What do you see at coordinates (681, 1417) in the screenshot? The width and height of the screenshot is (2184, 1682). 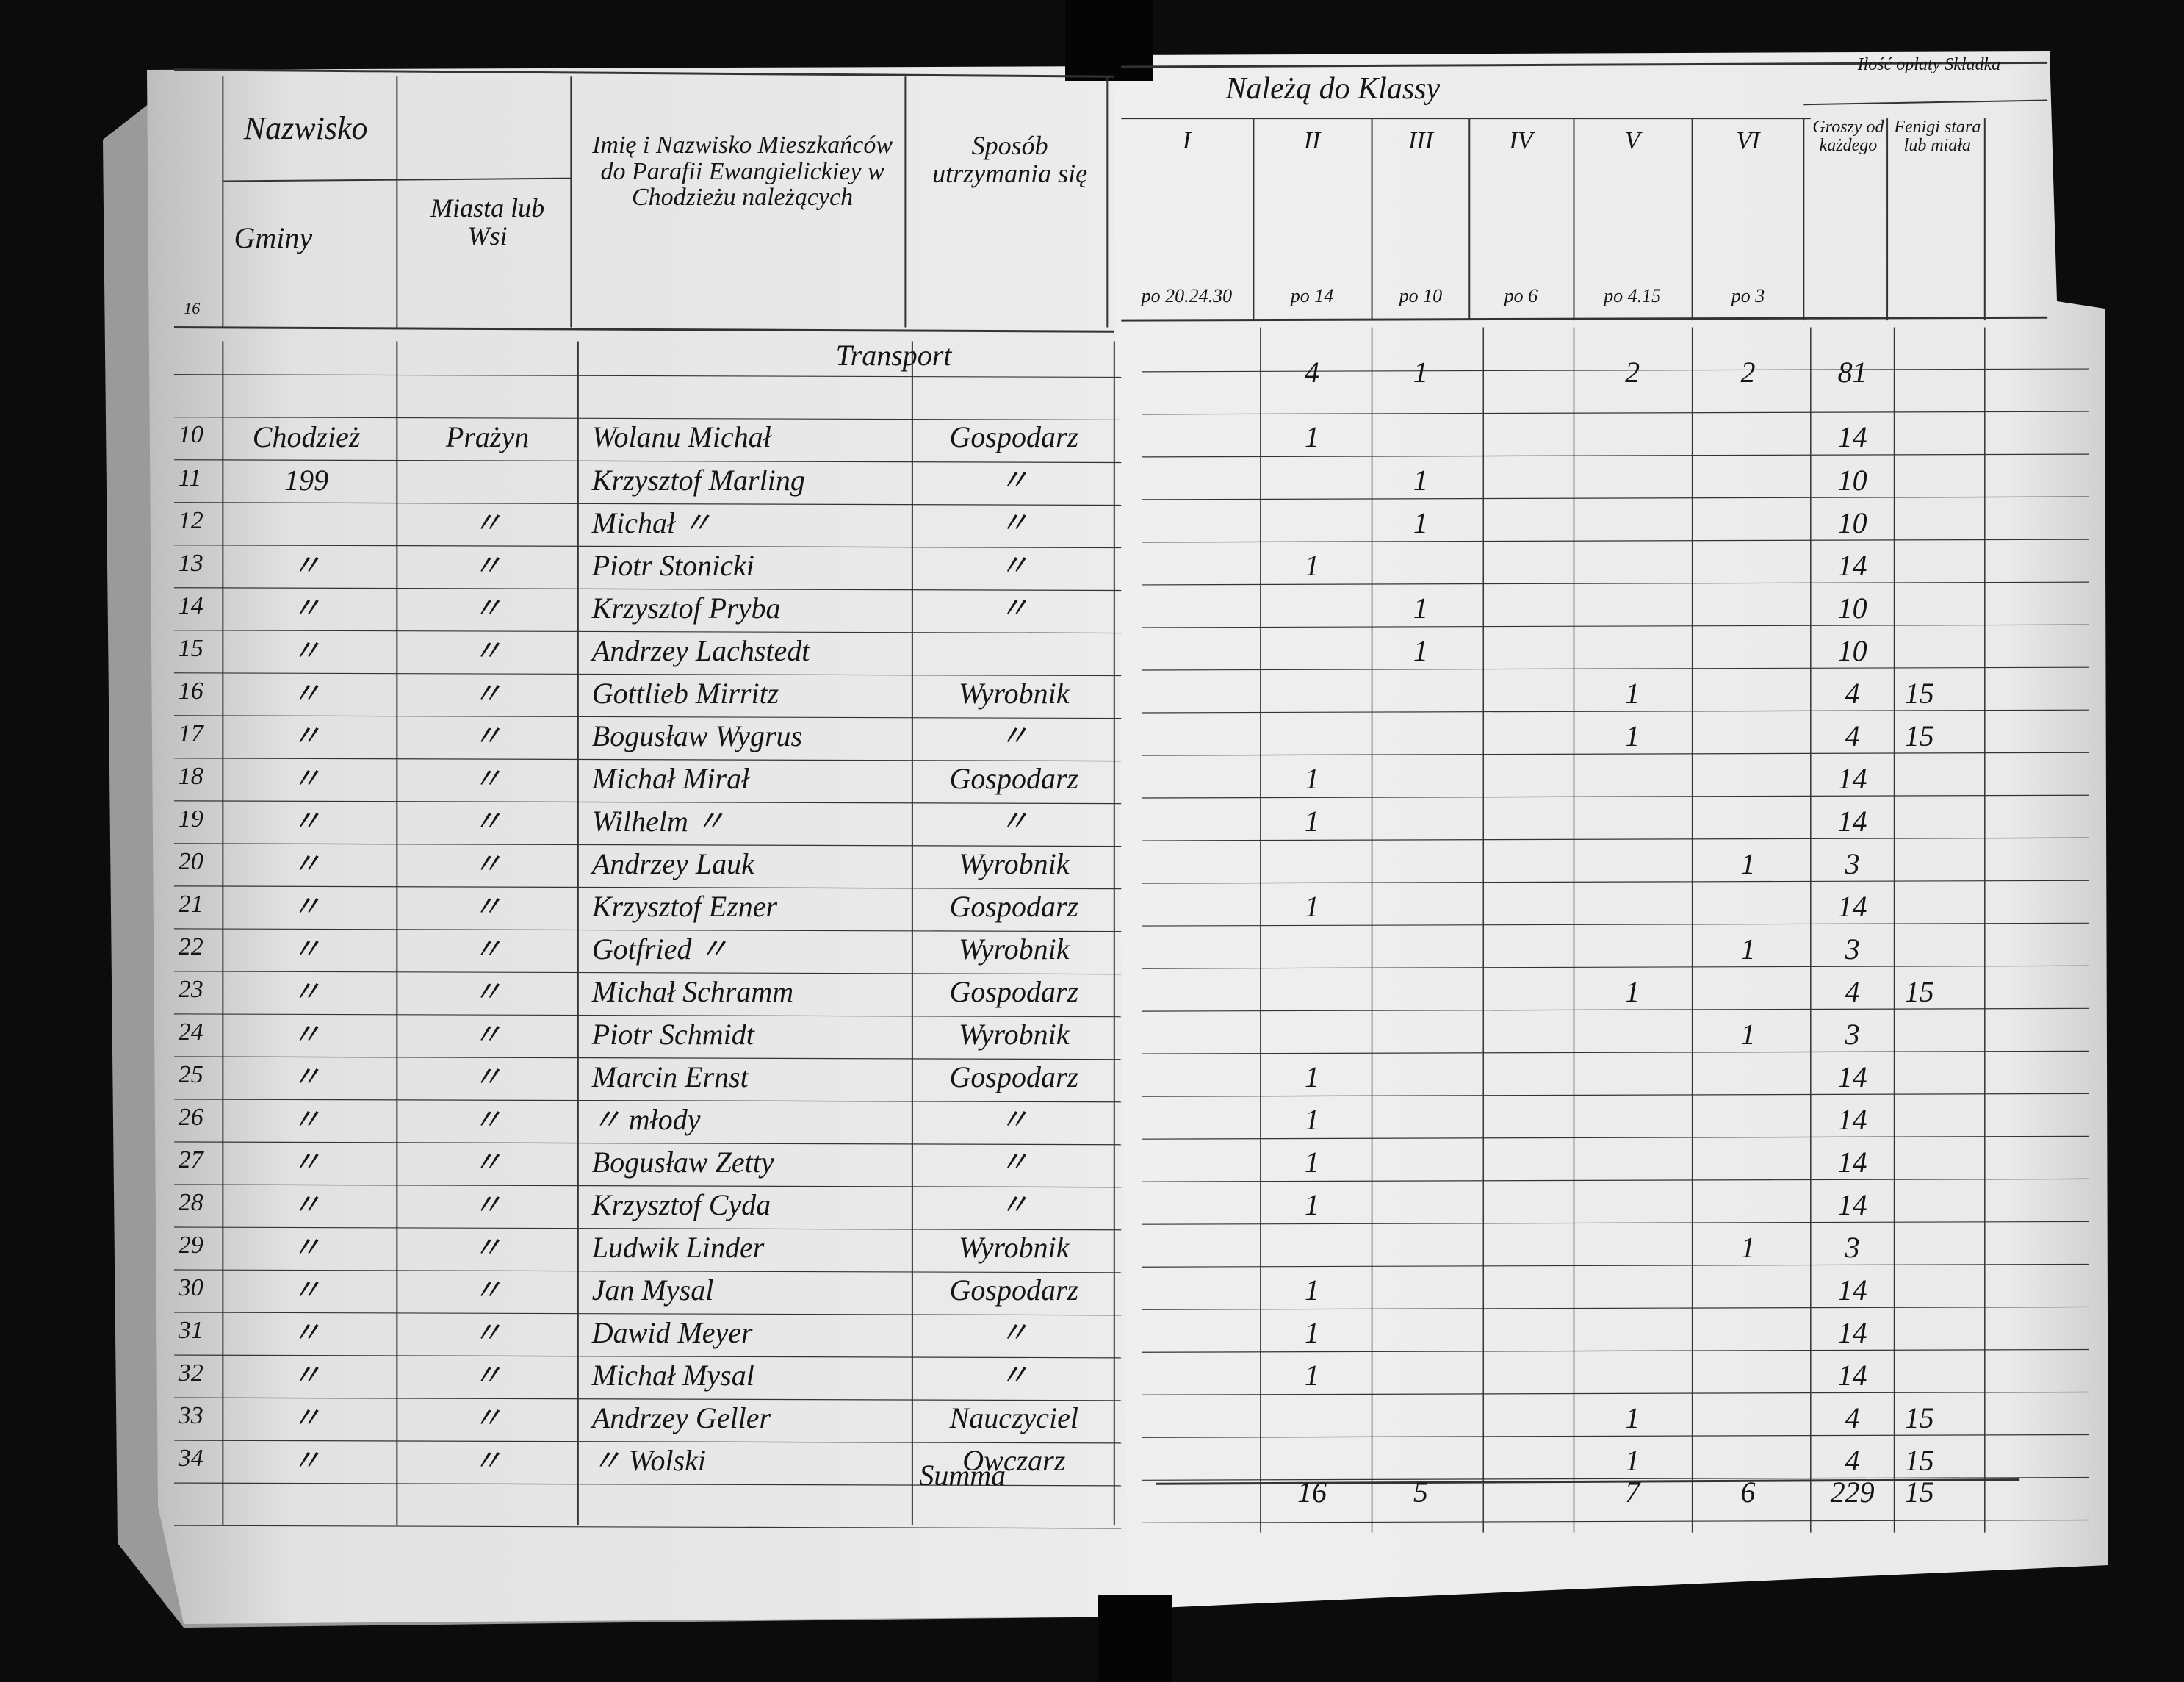 I see `name: Andrzey Geller` at bounding box center [681, 1417].